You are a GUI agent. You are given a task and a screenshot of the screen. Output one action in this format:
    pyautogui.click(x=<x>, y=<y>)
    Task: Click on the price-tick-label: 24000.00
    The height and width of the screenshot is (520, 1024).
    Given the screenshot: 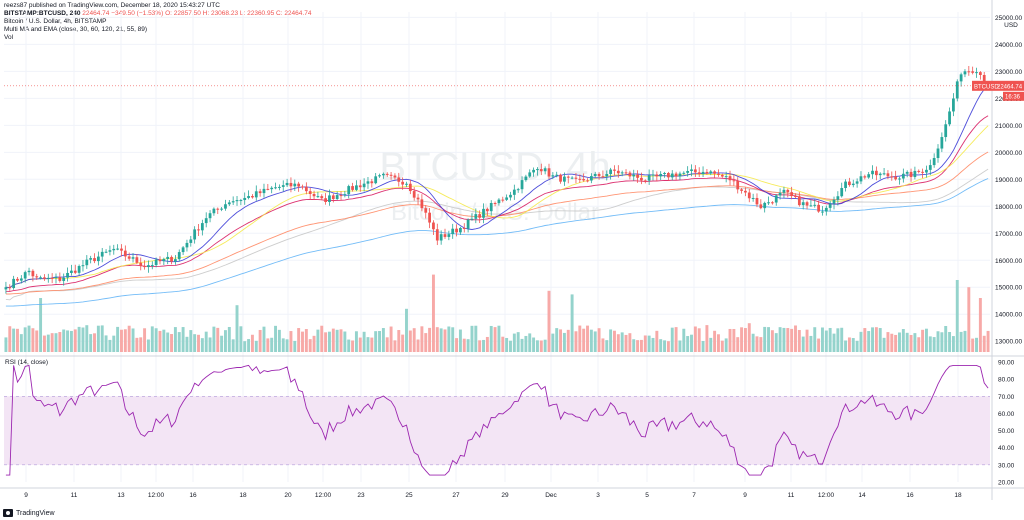 What is the action you would take?
    pyautogui.click(x=1008, y=45)
    